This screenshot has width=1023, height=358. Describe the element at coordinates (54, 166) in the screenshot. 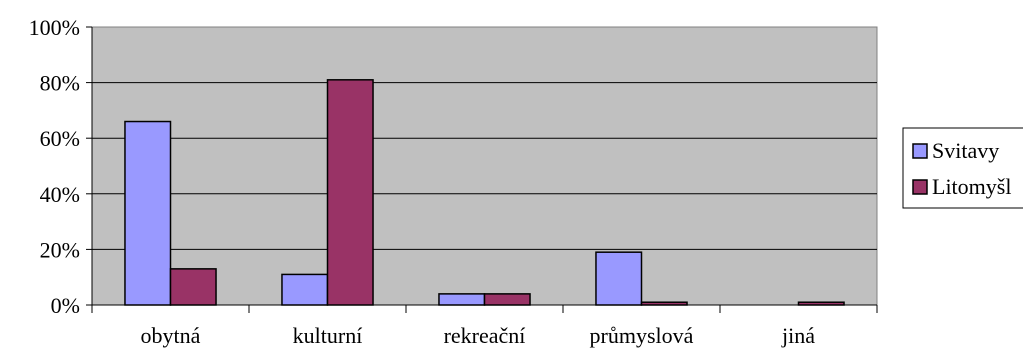

I see `y-tick-labels: 0% 20% 40% 60% 80% 100%` at that location.